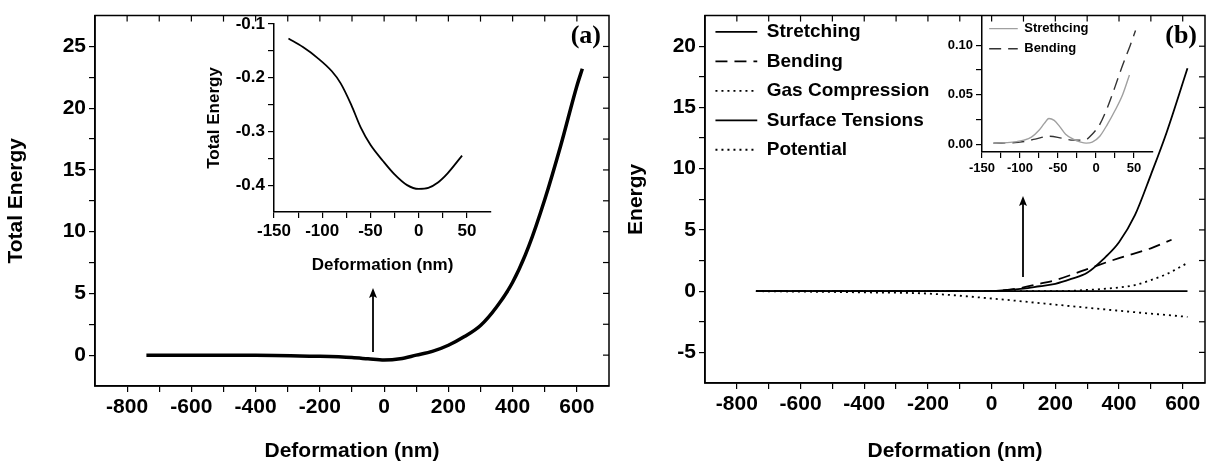 The height and width of the screenshot is (468, 1232). Describe the element at coordinates (848, 90) in the screenshot. I see `legend-label: Gas Compression` at that location.